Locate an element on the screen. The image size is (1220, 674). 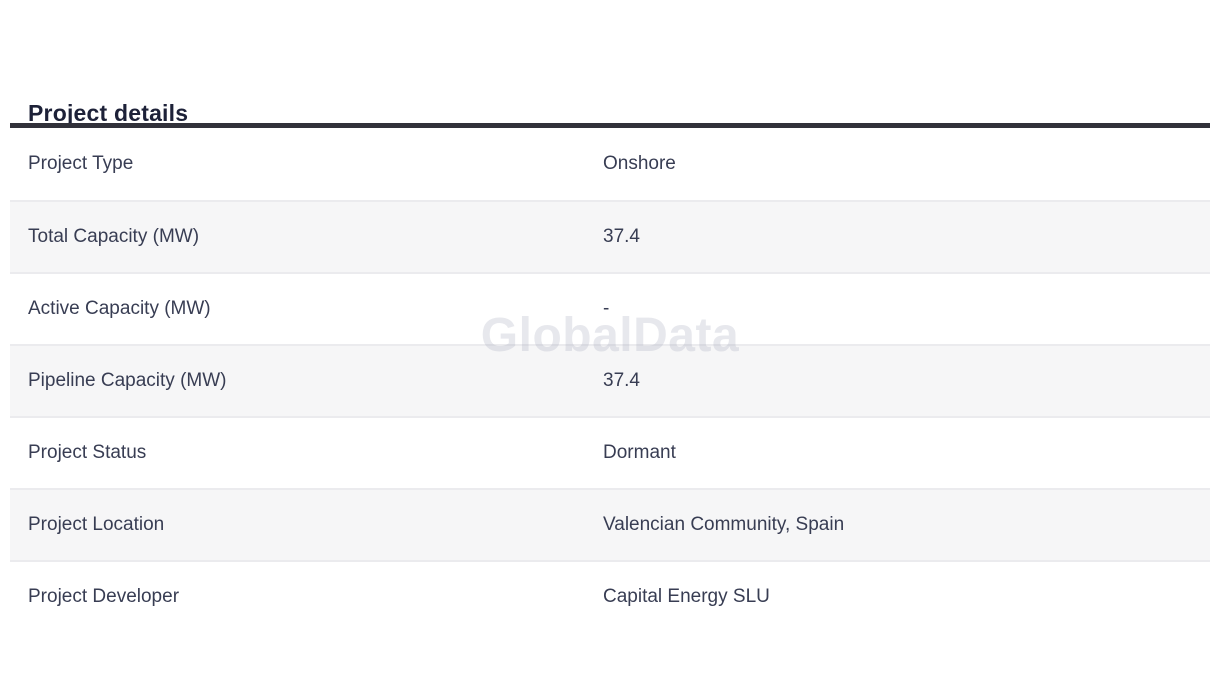
table-row: Total Capacity (MW) 37.4 is located at coordinates (610, 236).